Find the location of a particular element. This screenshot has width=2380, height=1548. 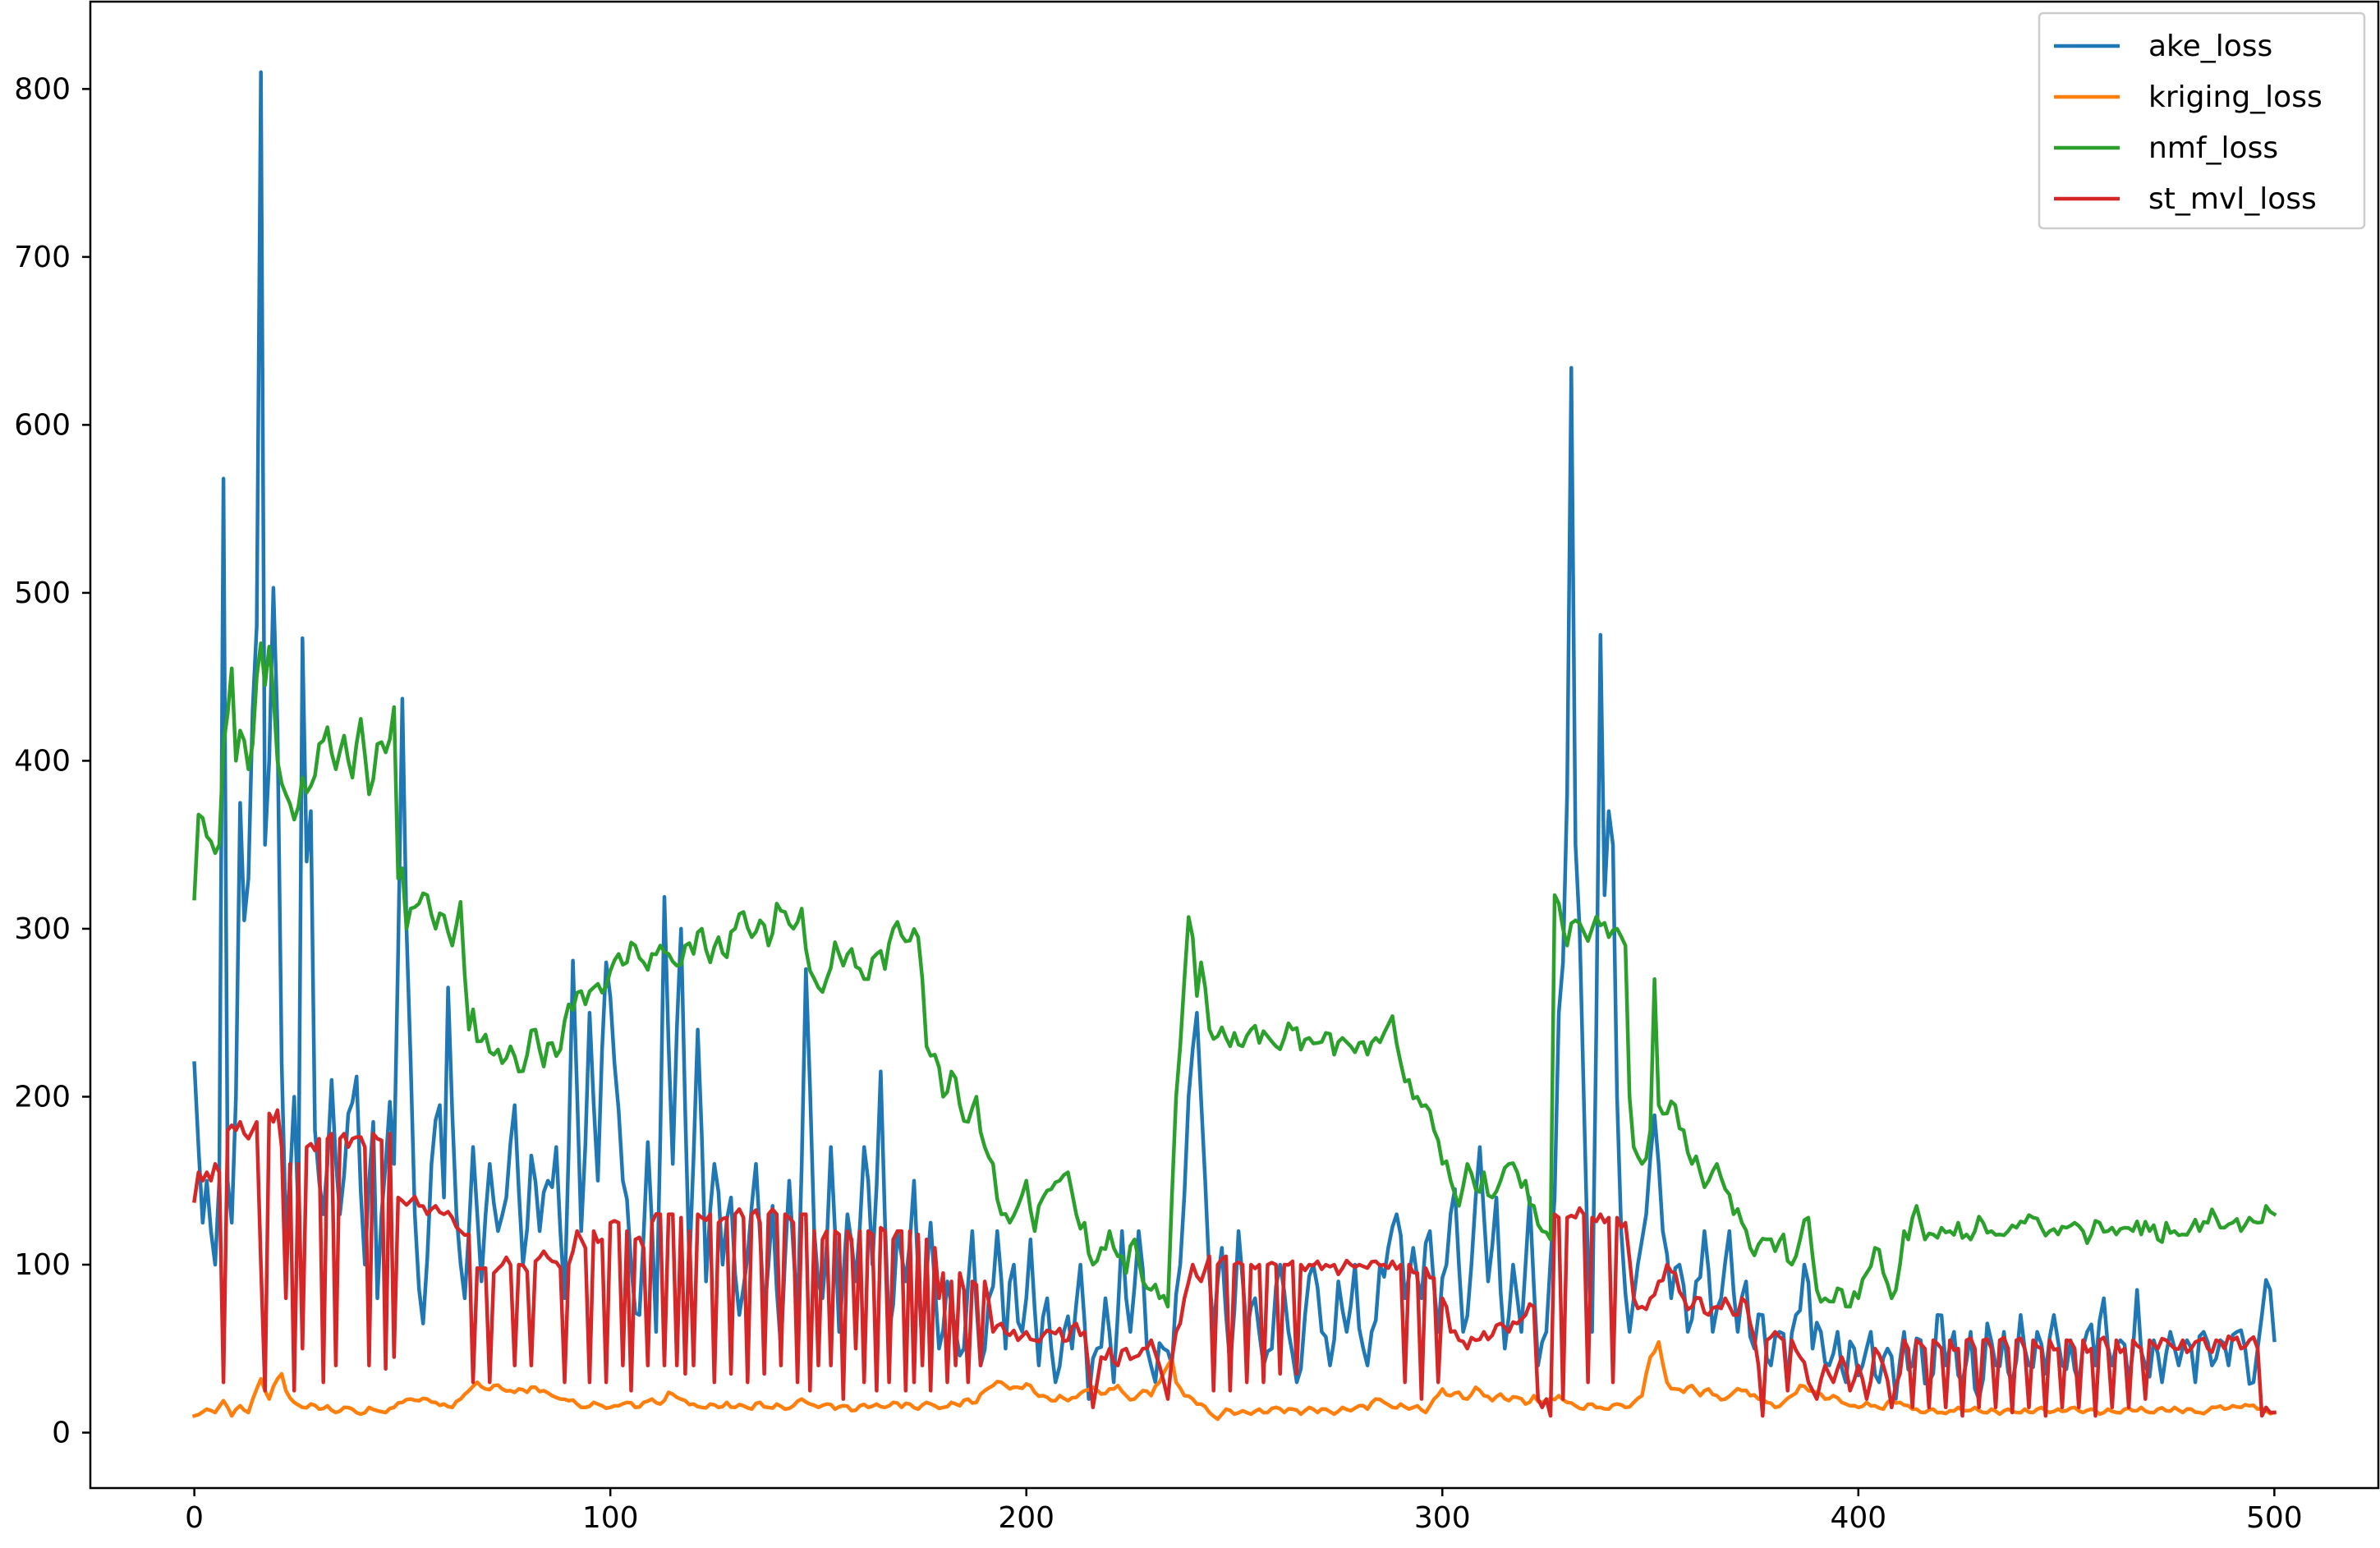

legend-label-ake-loss: ake_loss is located at coordinates (2210, 46).